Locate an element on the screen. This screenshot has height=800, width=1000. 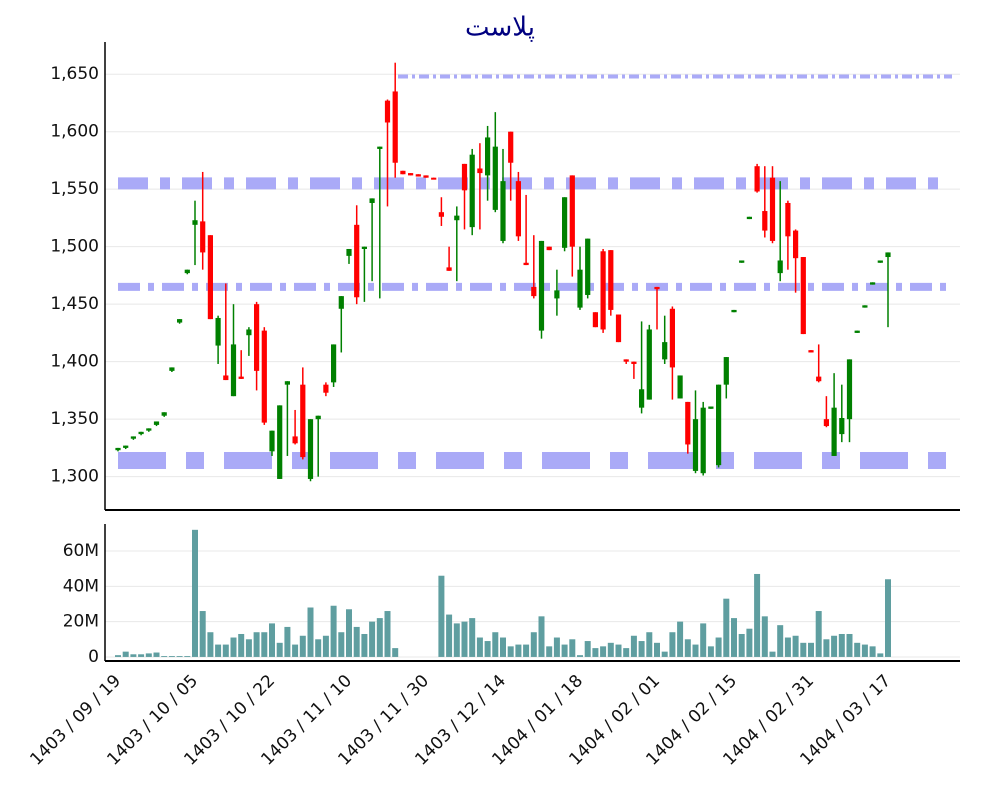
y-tick-label: 1,550 is located at coordinates (74, 189).